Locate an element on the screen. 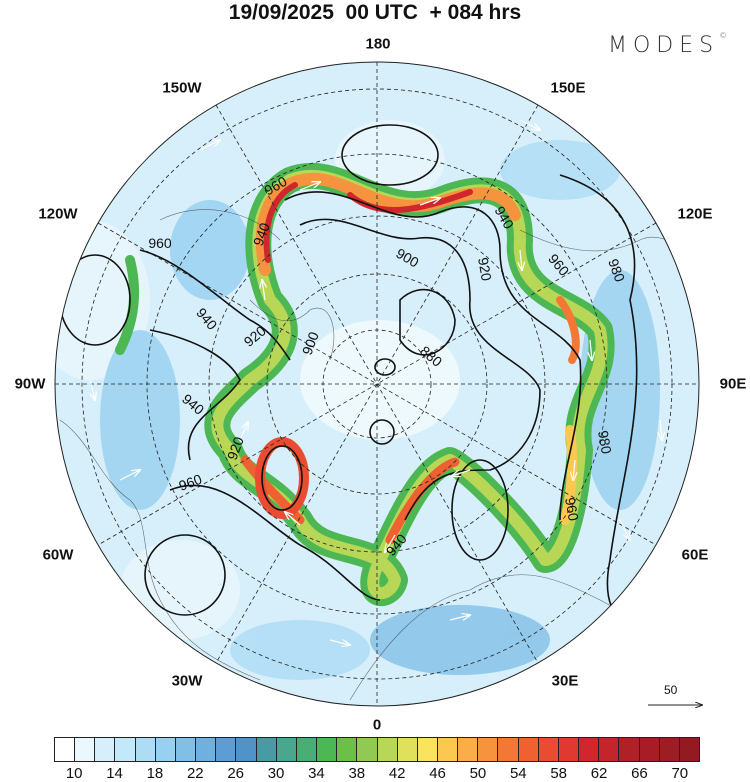 This screenshot has width=750, height=782. logo-mark: © is located at coordinates (723, 35).